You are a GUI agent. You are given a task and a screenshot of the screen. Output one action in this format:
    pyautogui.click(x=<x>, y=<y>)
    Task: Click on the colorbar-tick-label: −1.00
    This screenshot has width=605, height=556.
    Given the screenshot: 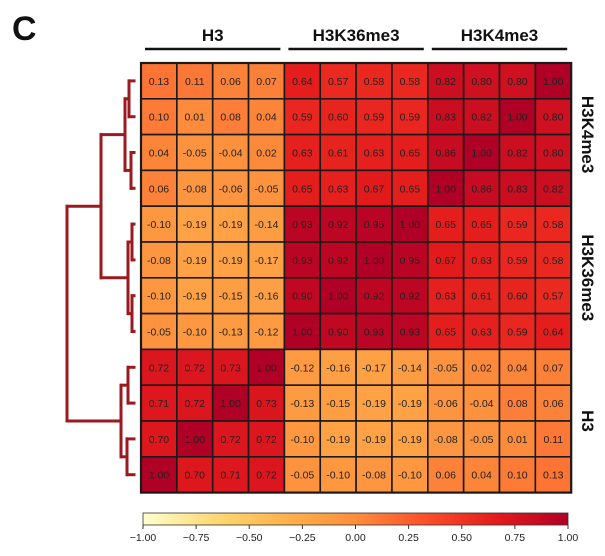 What is the action you would take?
    pyautogui.click(x=143, y=538)
    